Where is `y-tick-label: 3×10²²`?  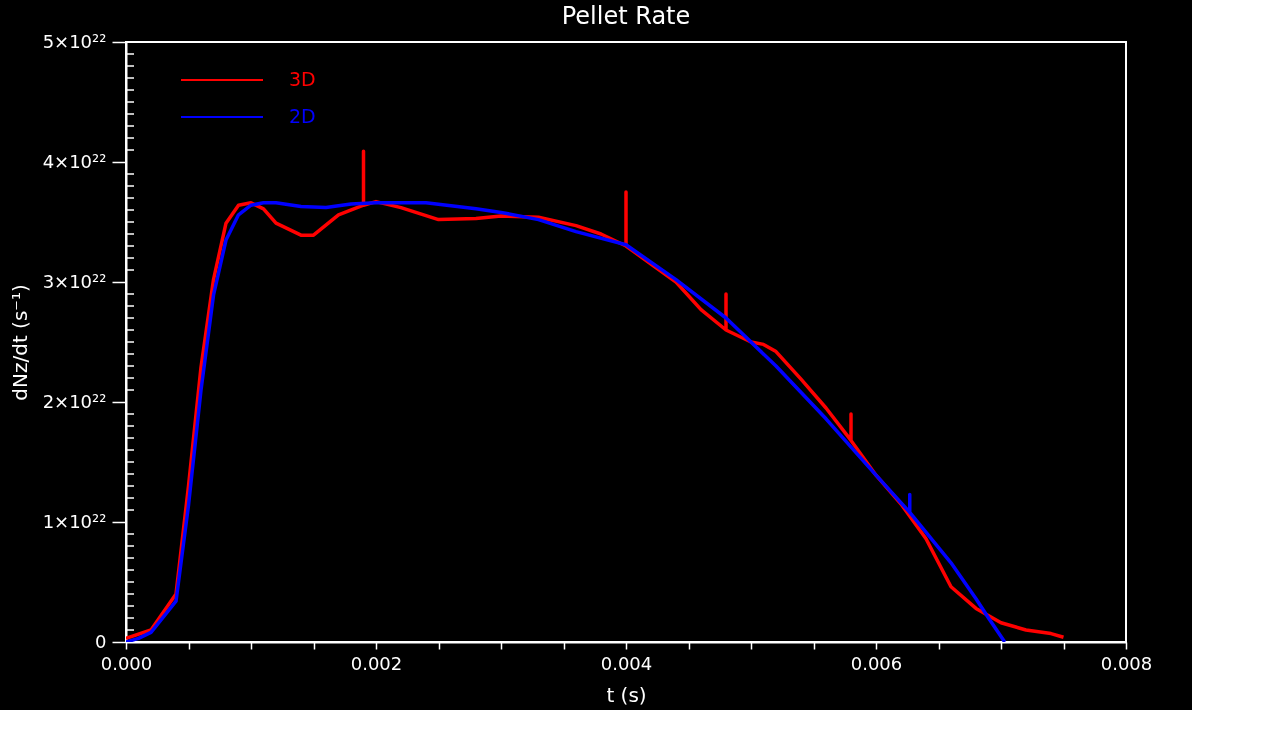 y-tick-label: 3×10²² is located at coordinates (74, 281).